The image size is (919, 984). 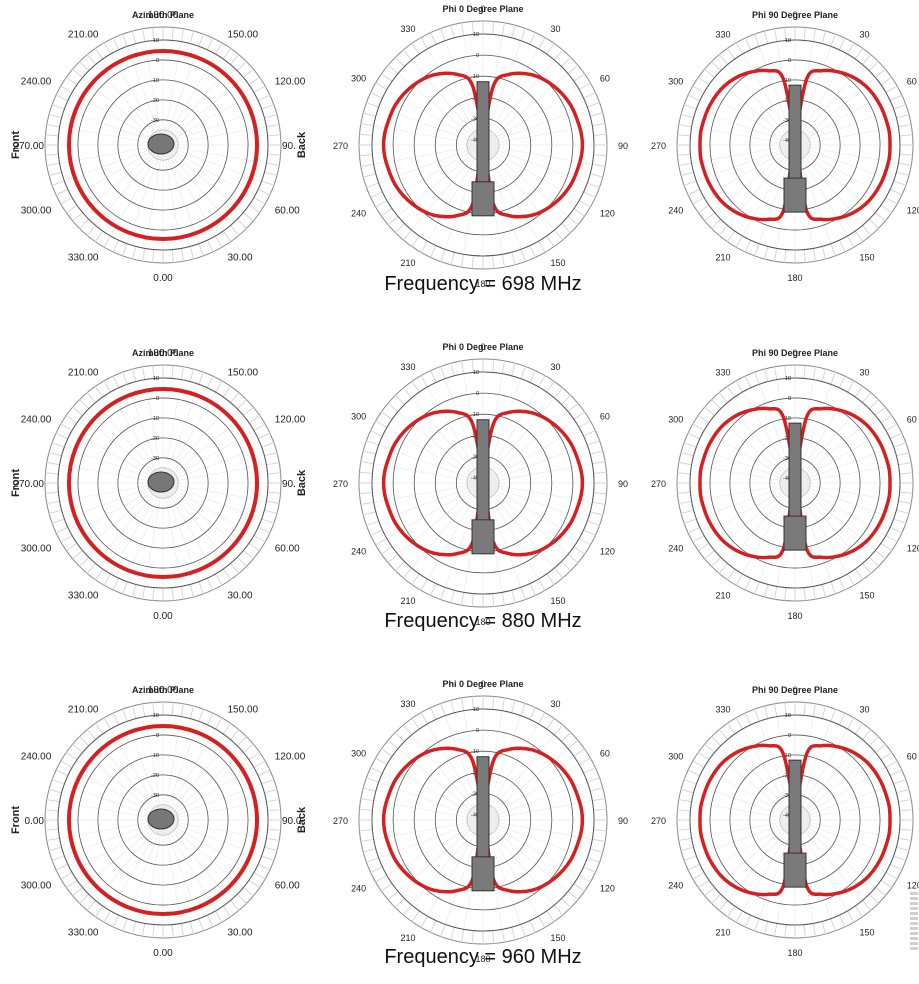 What do you see at coordinates (912, 757) in the screenshot?
I see `angle-label: 60` at bounding box center [912, 757].